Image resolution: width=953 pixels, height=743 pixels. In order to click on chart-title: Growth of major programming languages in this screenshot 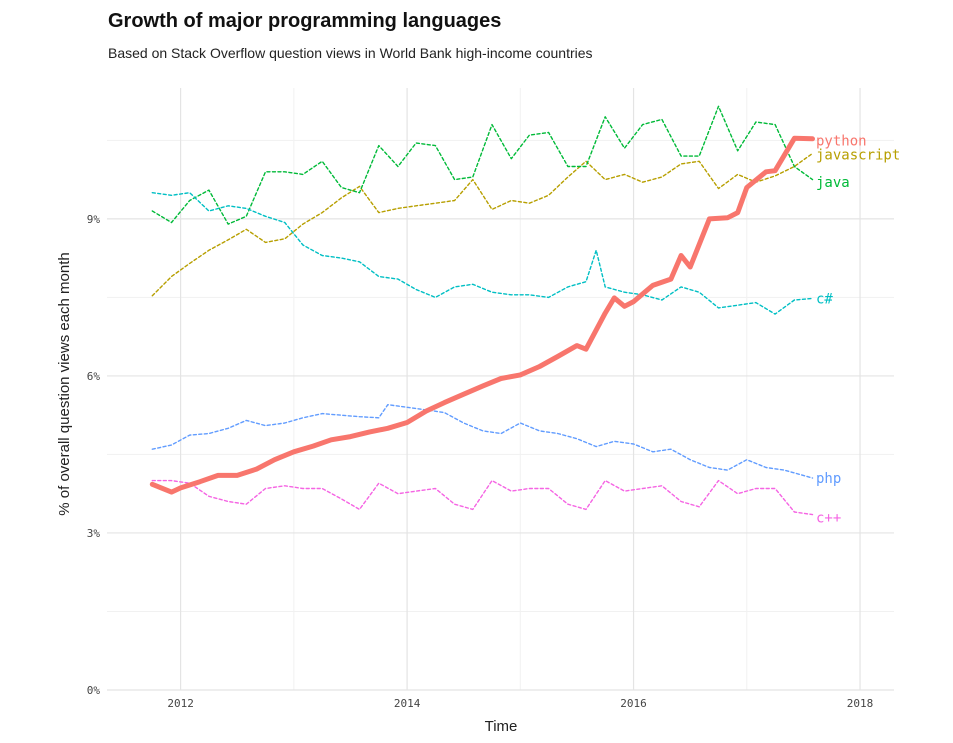, I will do `click(305, 21)`.